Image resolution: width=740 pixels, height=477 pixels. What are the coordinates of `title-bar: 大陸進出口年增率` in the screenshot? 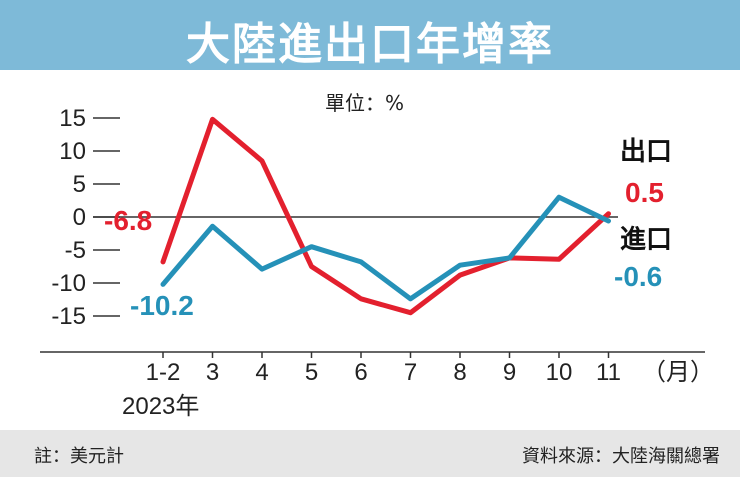 It's located at (370, 35).